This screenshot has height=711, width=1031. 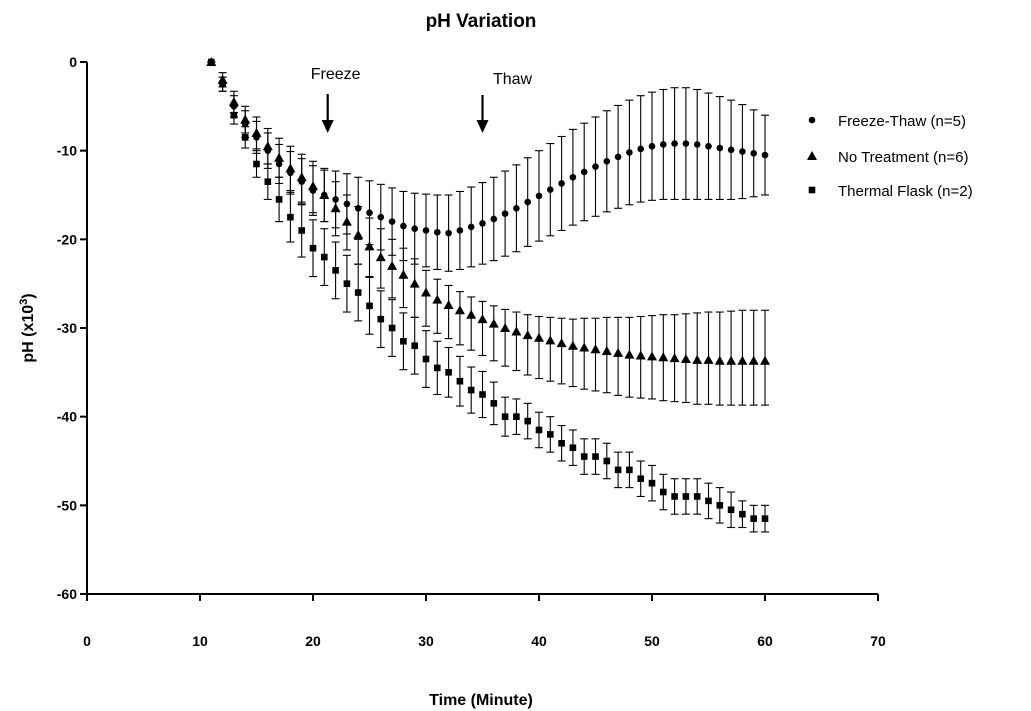 What do you see at coordinates (336, 74) in the screenshot?
I see `annotation-label: Freeze` at bounding box center [336, 74].